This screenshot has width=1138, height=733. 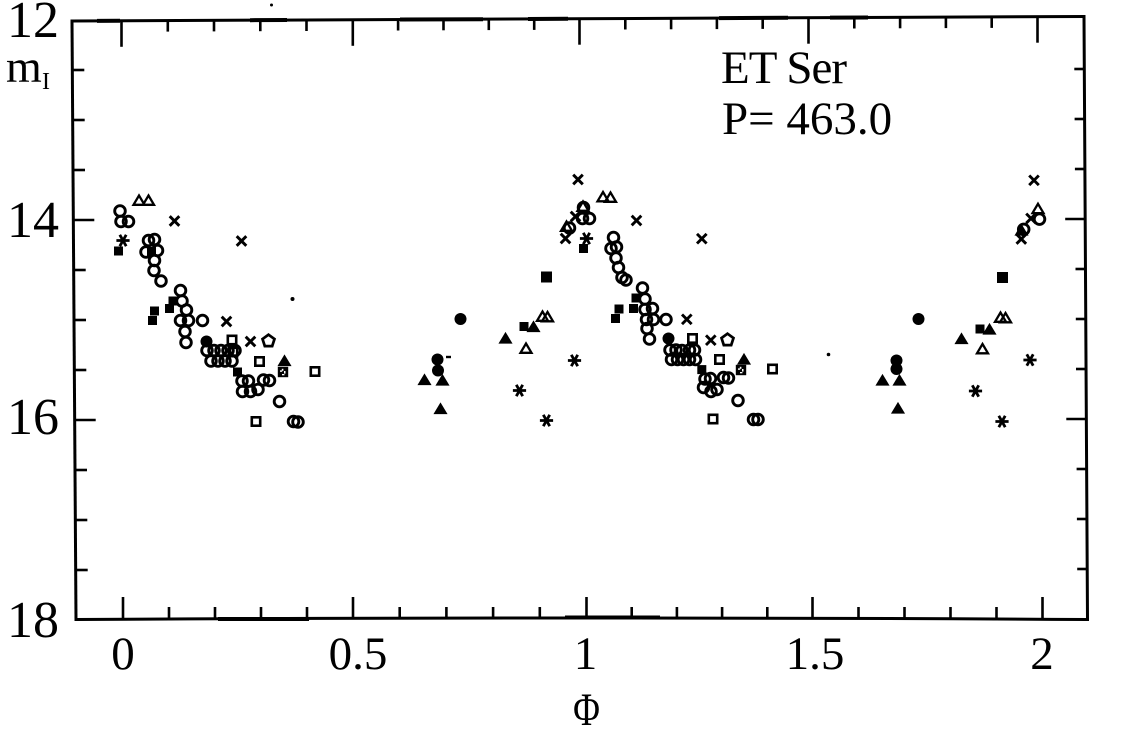 What do you see at coordinates (815, 654) in the screenshot?
I see `svg-text: 1.5` at bounding box center [815, 654].